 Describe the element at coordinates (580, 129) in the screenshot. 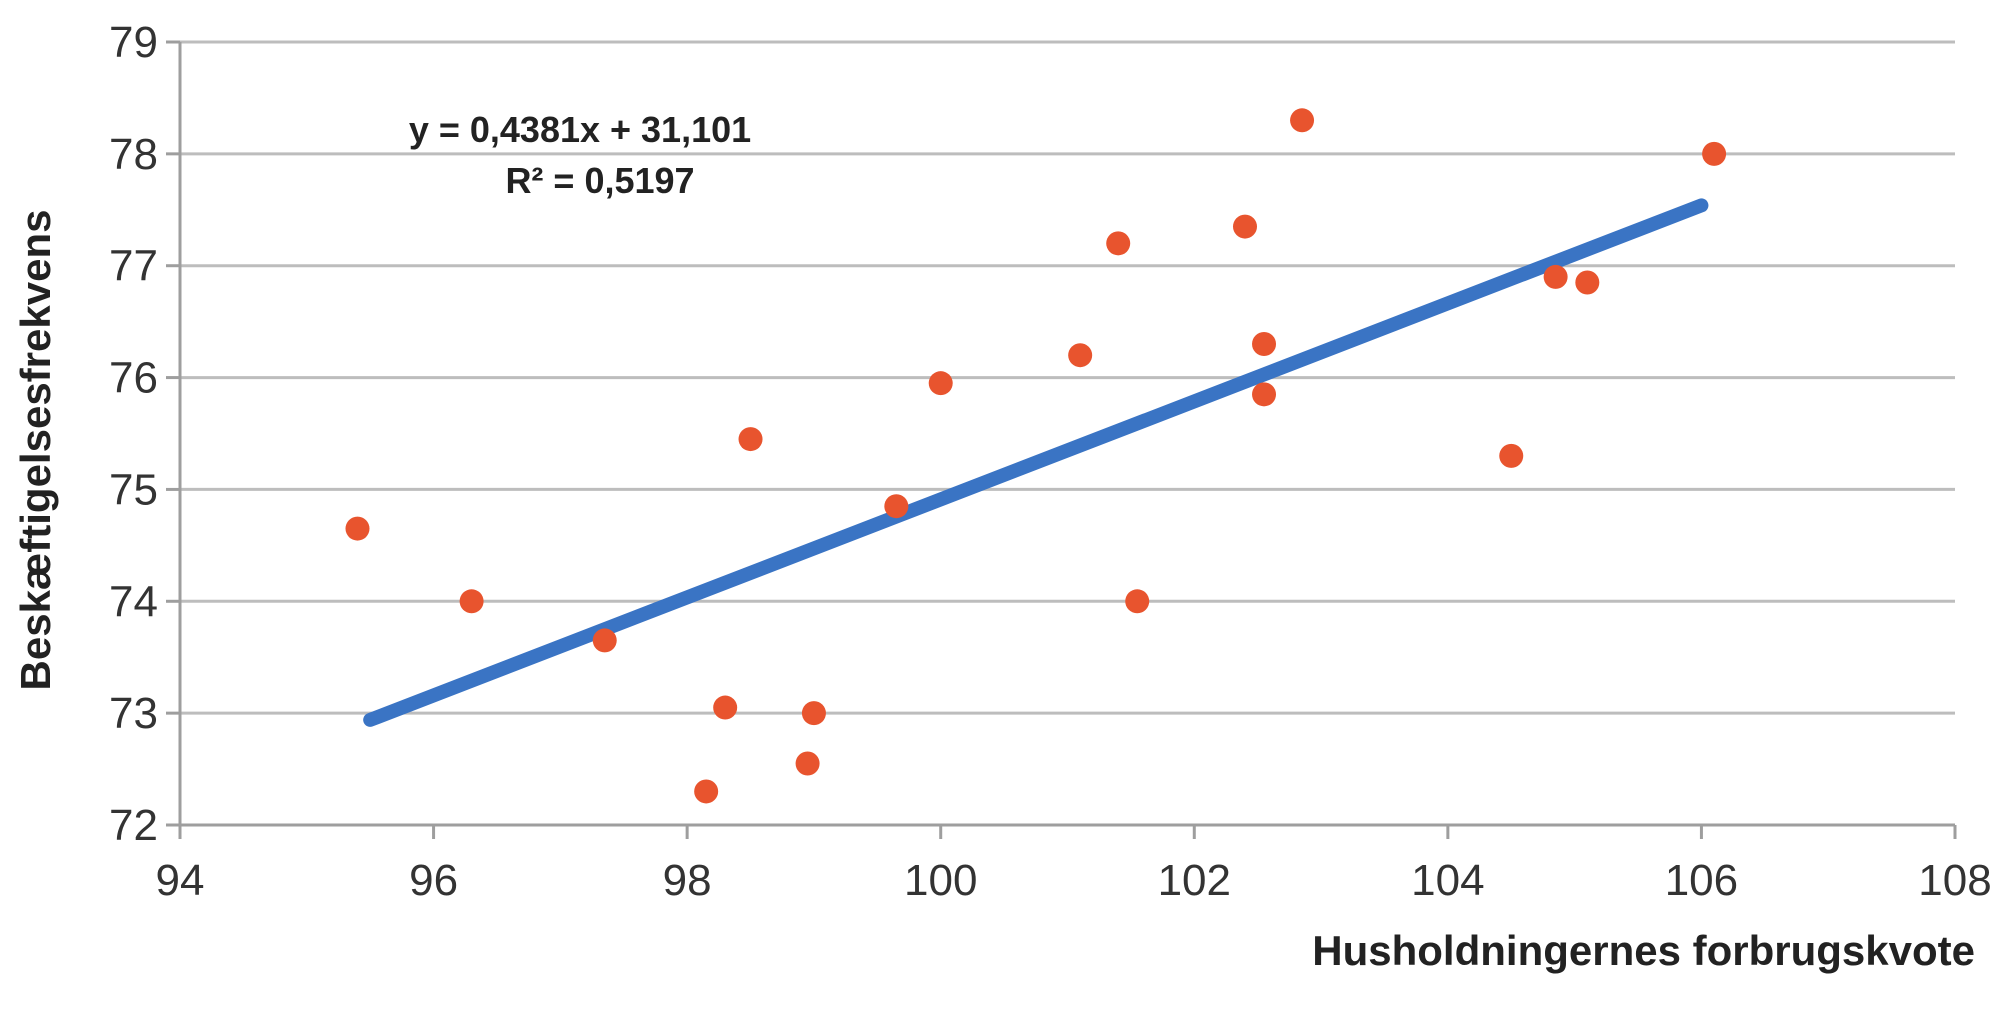

I see `trendline-equation: y = 0,4381x + 31,101` at that location.